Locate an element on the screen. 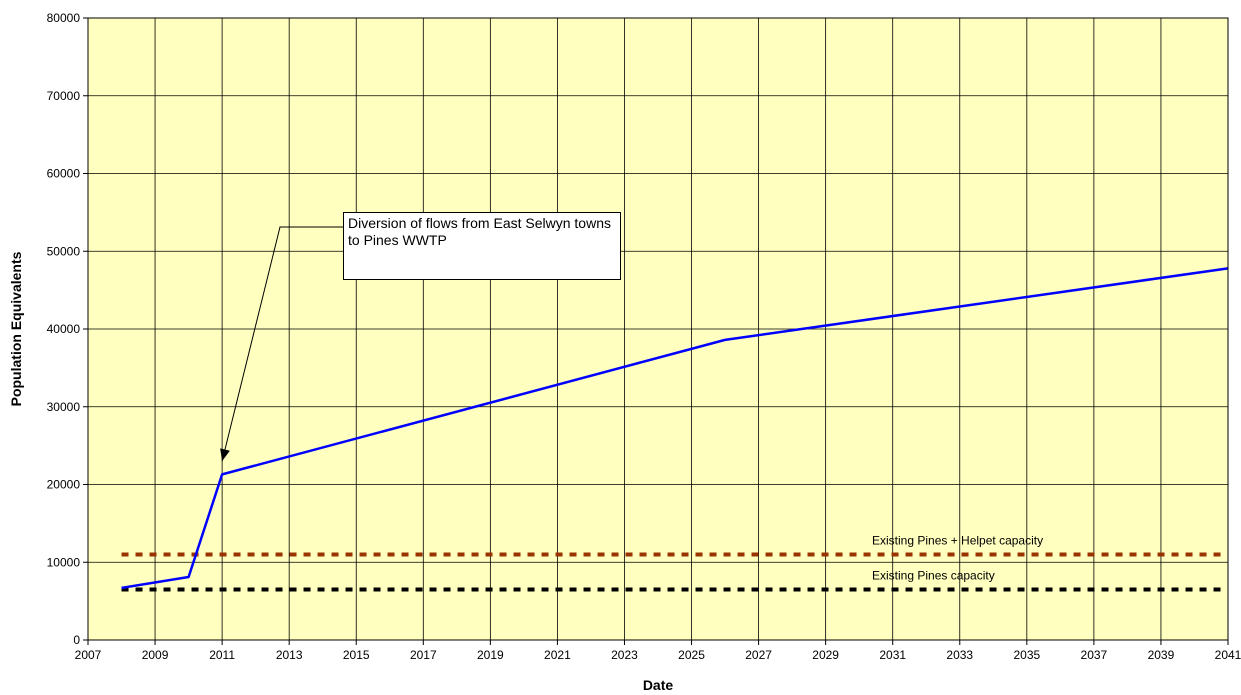 This screenshot has height=695, width=1241. y-tick-label: 70000 is located at coordinates (64, 96).